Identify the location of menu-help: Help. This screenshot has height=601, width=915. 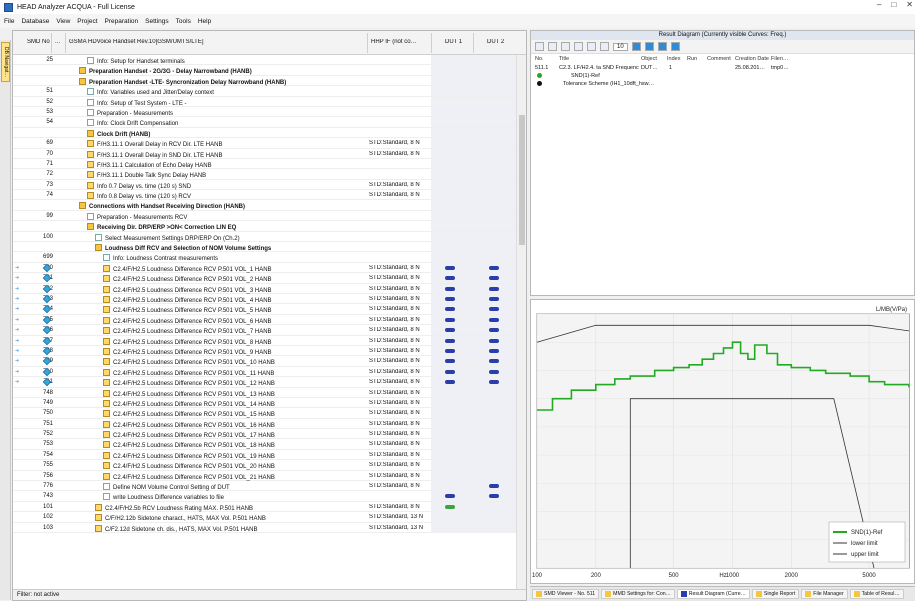
(204, 21).